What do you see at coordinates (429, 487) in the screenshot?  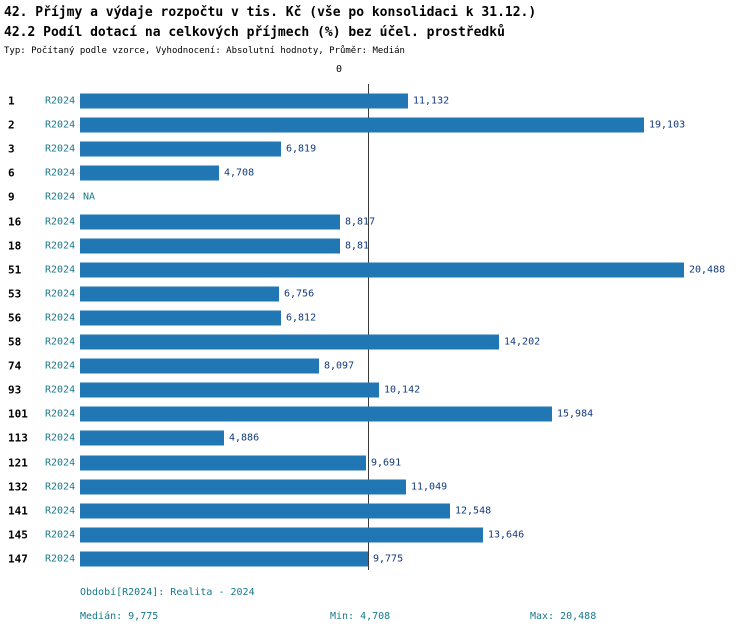 I see `bar-value-label: 11,049` at bounding box center [429, 487].